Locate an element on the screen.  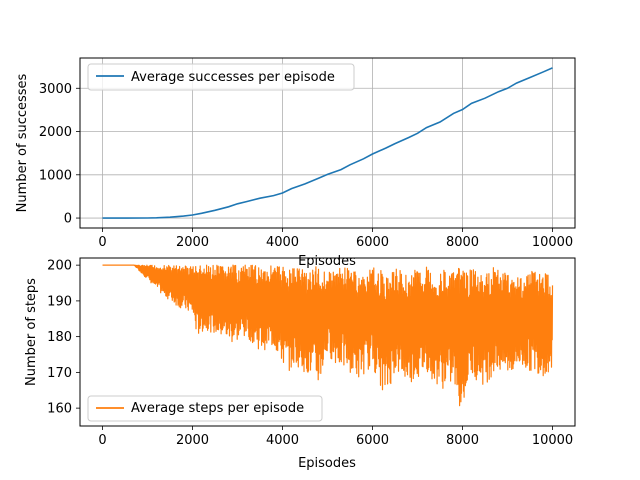
steps-legend-box is located at coordinates (205, 408).